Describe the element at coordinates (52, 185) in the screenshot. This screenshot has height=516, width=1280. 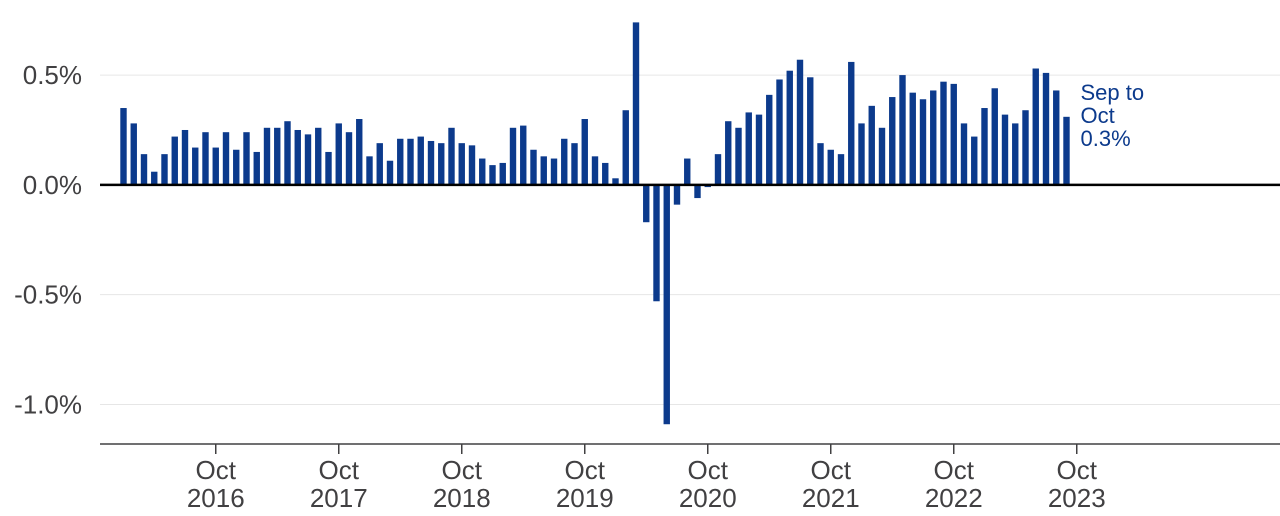
I see `y-tick-label: 0.0%` at that location.